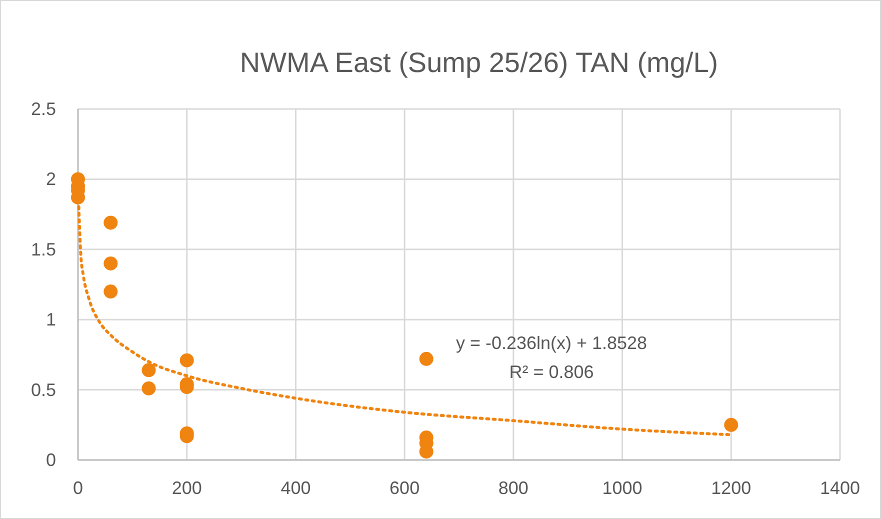 This screenshot has height=519, width=881. Describe the element at coordinates (840, 488) in the screenshot. I see `x-tick-label: 1400` at that location.